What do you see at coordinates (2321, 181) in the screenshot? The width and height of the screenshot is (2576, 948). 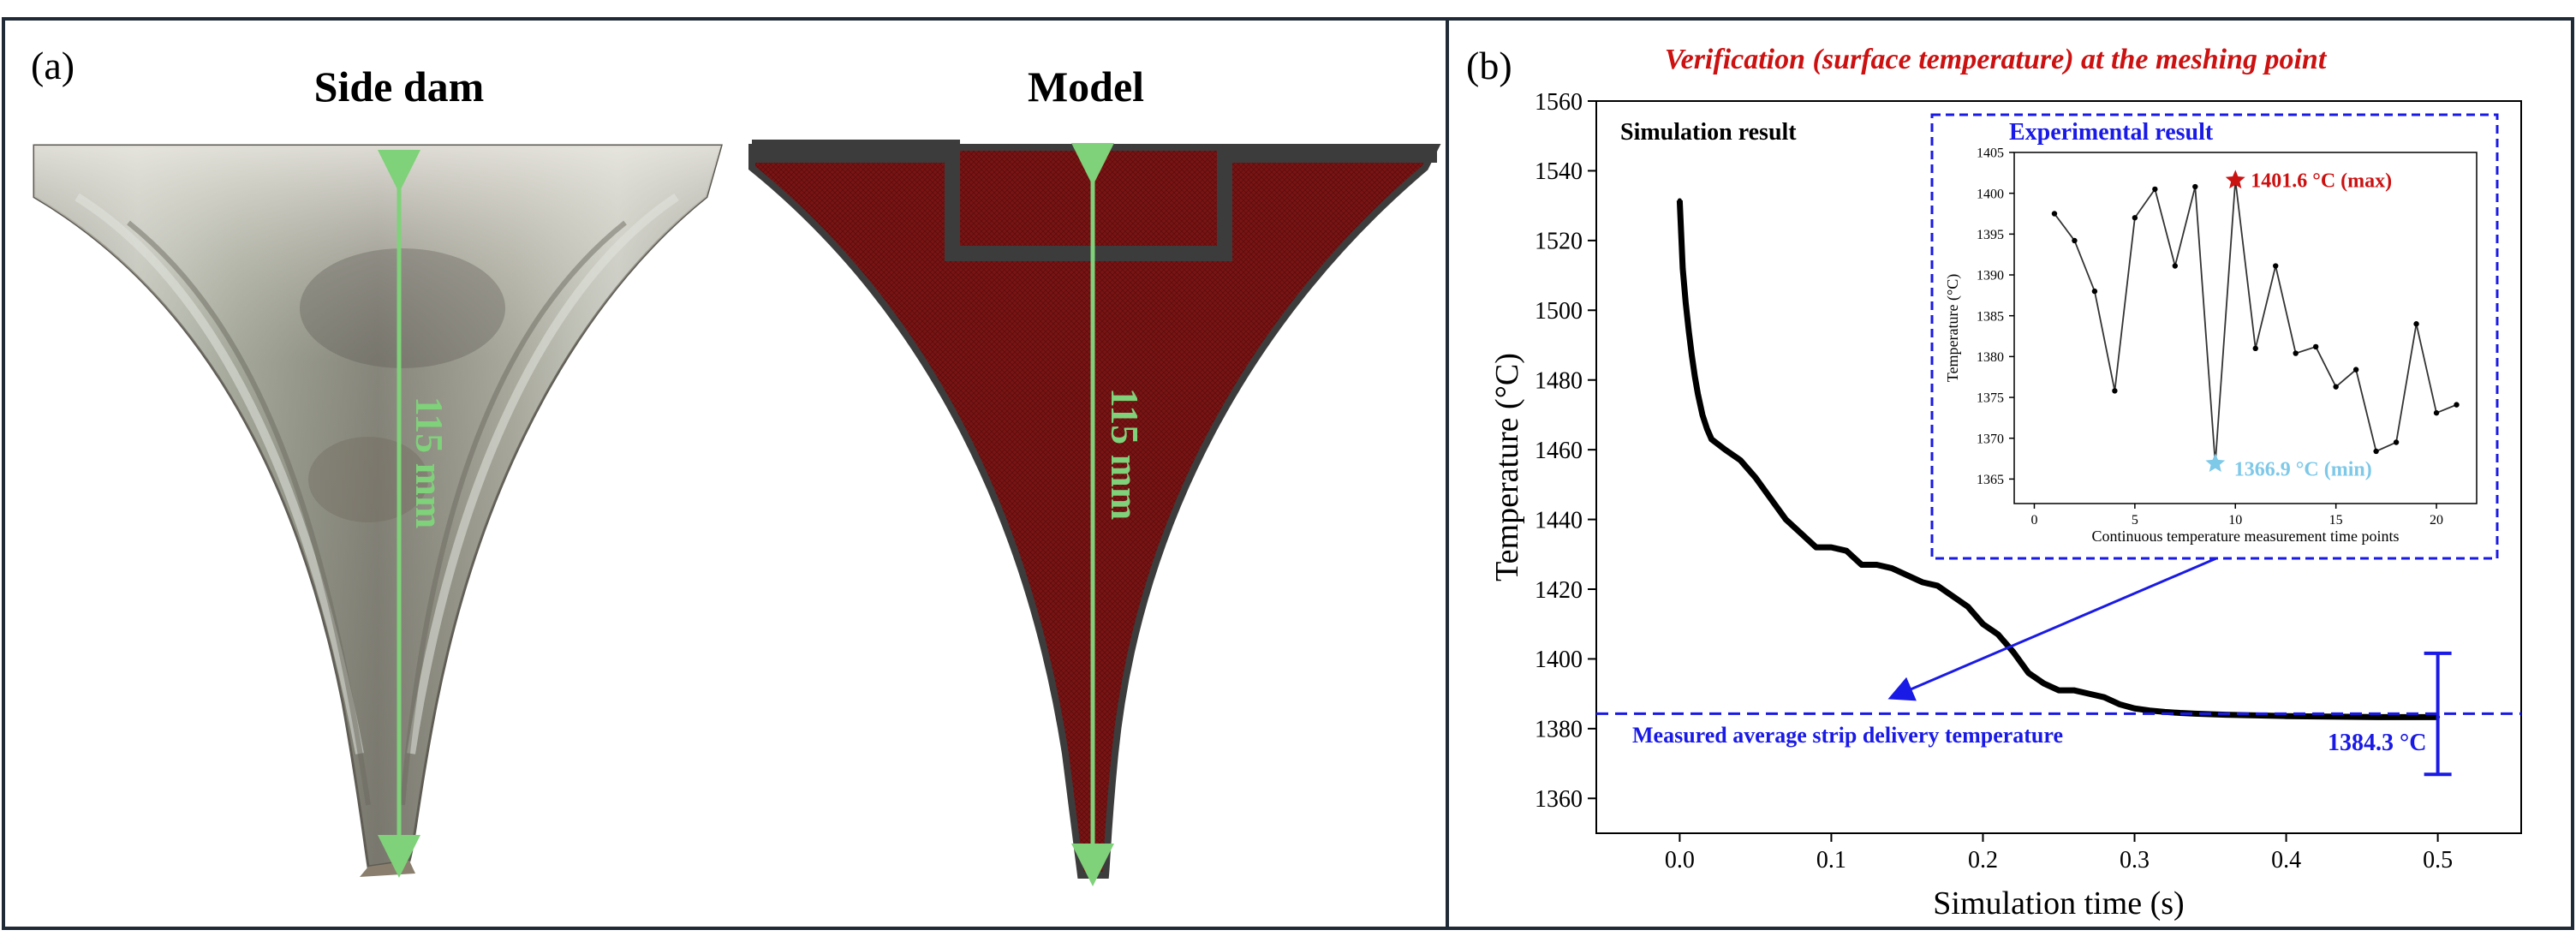 I see `max-point-label: 1401.6 °C (max)` at bounding box center [2321, 181].